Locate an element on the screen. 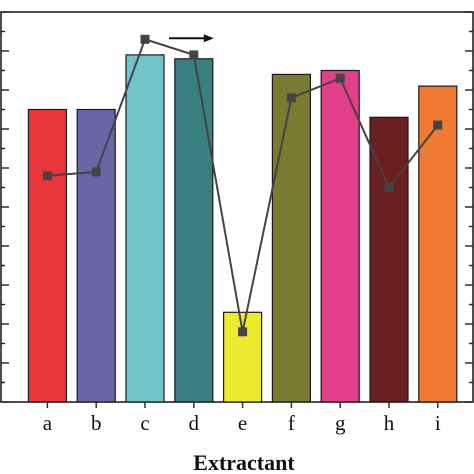 This screenshot has height=474, width=474. line-marker-c is located at coordinates (145, 39).